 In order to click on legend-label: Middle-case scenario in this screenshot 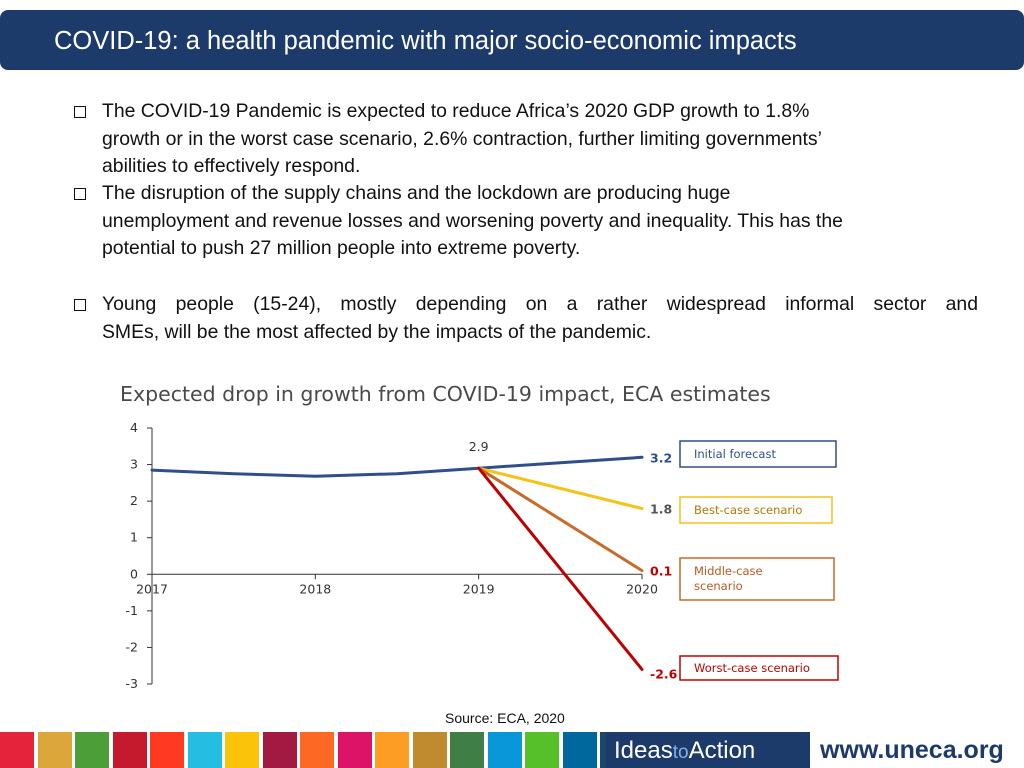, I will do `click(728, 578)`.